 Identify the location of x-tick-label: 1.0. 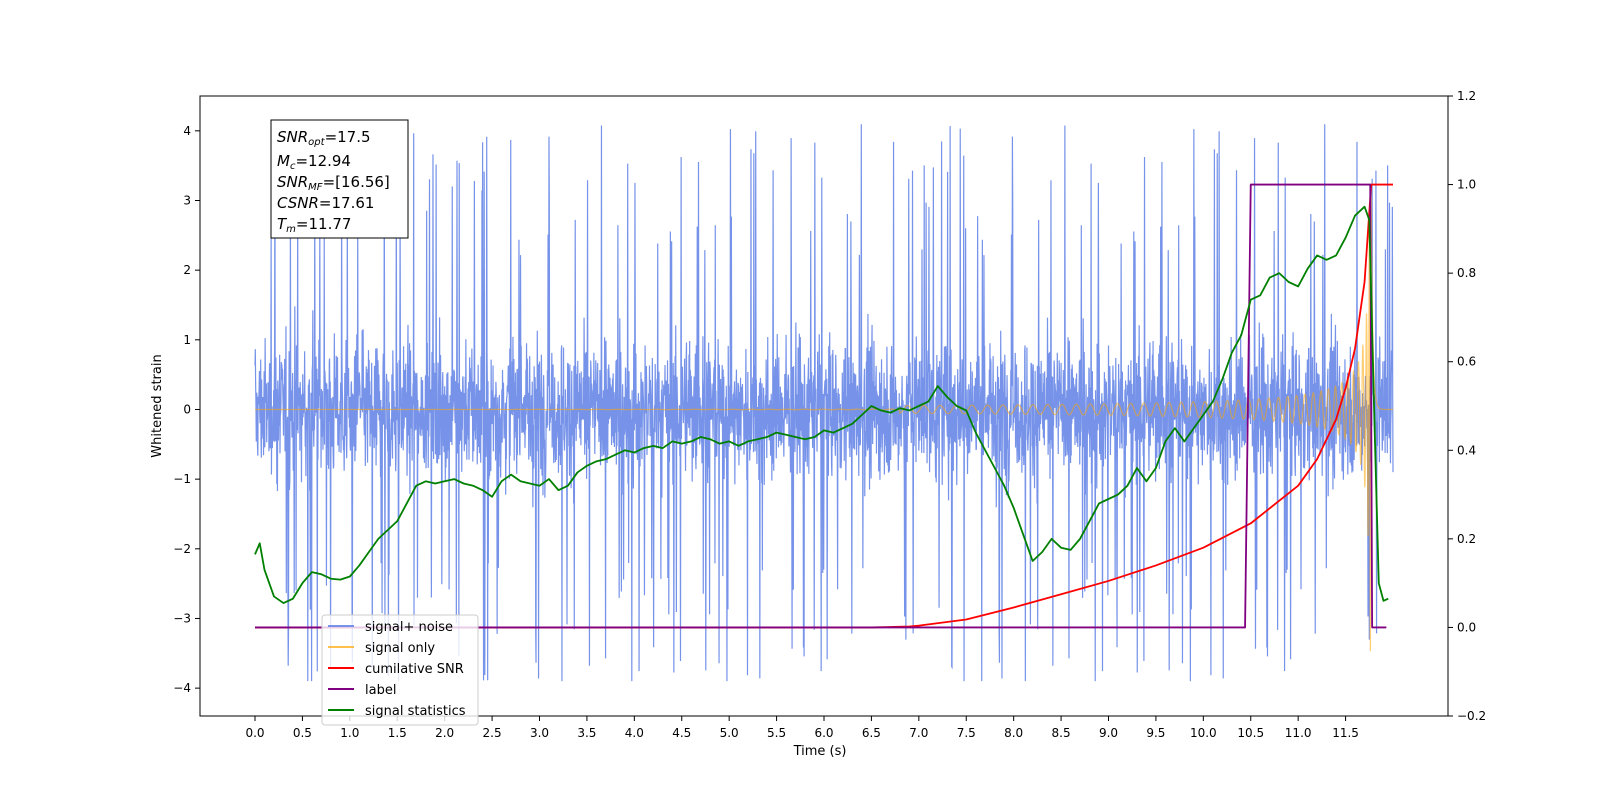
(349, 733).